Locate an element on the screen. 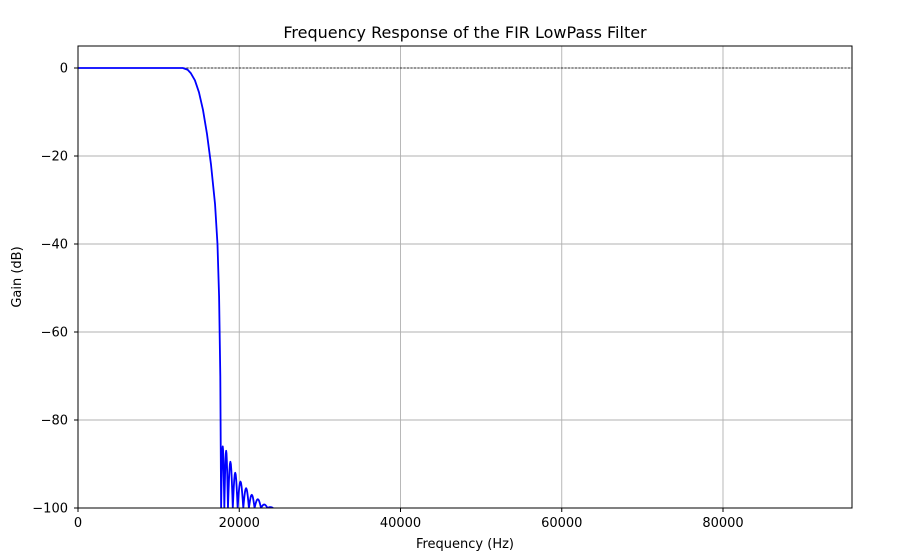  x-tick-label: 40000 is located at coordinates (400, 523).